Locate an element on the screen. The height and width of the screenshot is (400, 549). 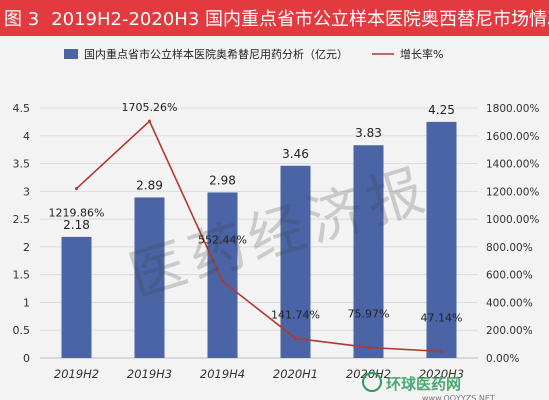
logo-text: 环球医药网 is located at coordinates (423, 384).